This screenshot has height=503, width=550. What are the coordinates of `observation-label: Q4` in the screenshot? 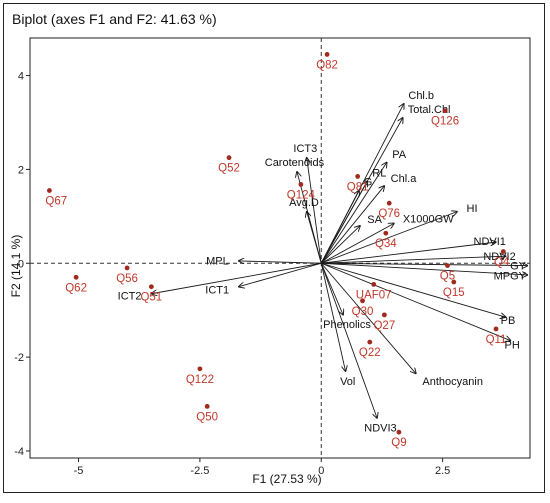 It's located at (502, 263).